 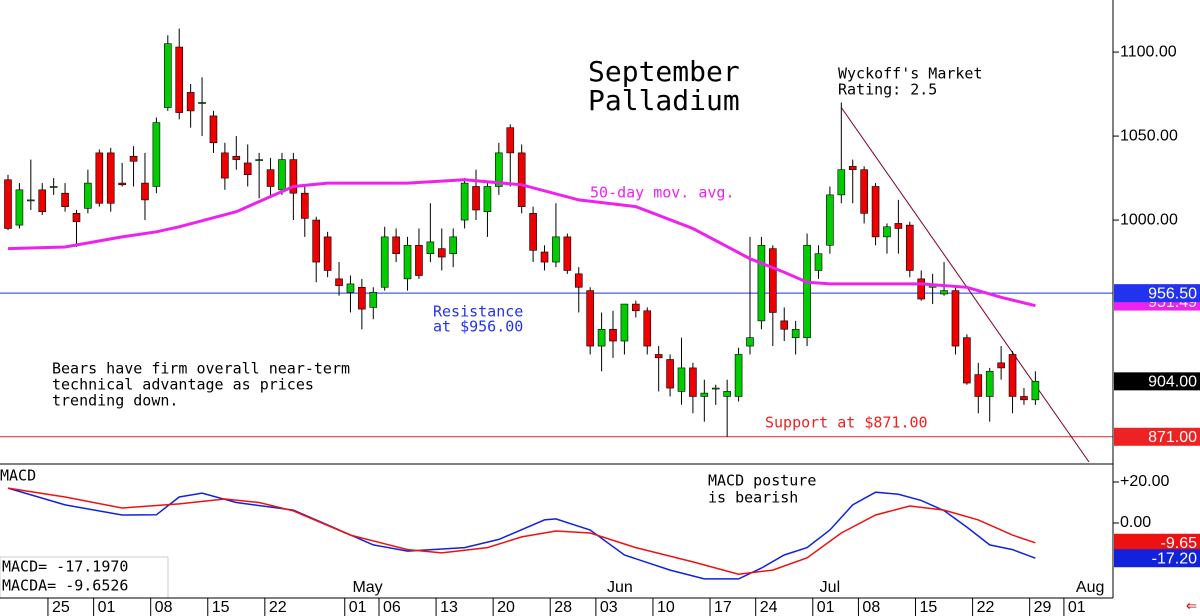 I want to click on month-label: Jul, so click(x=830, y=587).